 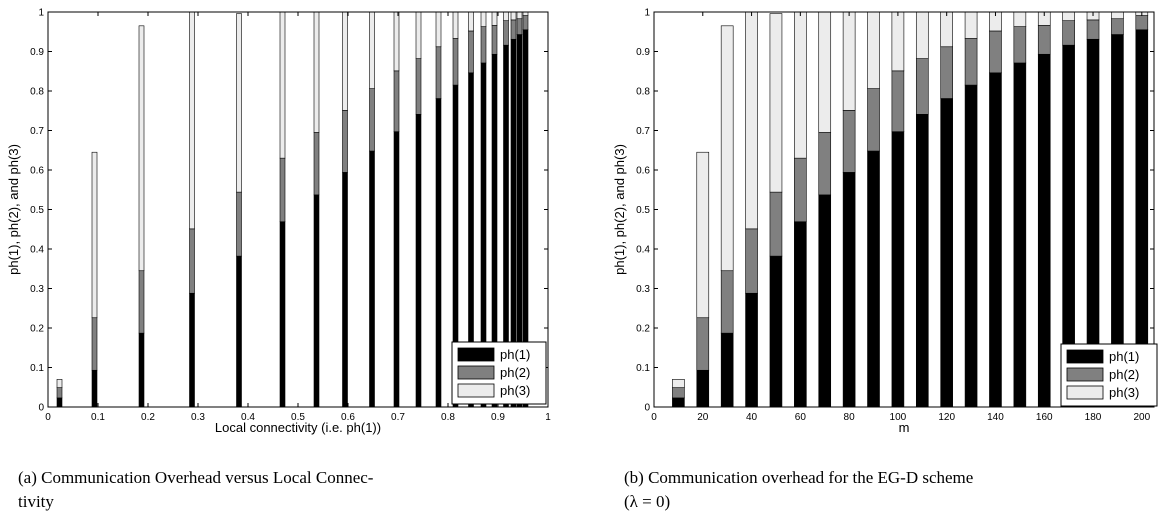 What do you see at coordinates (703, 417) in the screenshot?
I see `x-tick-label-1: 20` at bounding box center [703, 417].